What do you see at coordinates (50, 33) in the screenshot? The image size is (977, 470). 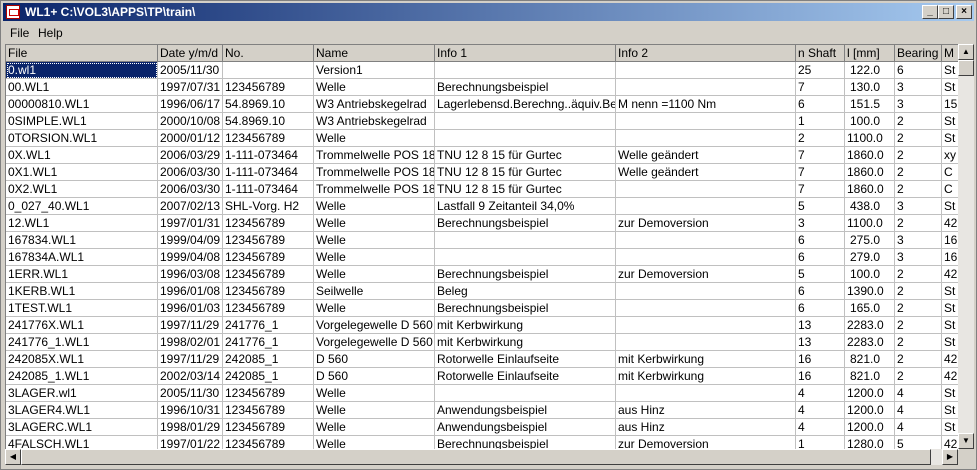 I see `menu-help: Help` at bounding box center [50, 33].